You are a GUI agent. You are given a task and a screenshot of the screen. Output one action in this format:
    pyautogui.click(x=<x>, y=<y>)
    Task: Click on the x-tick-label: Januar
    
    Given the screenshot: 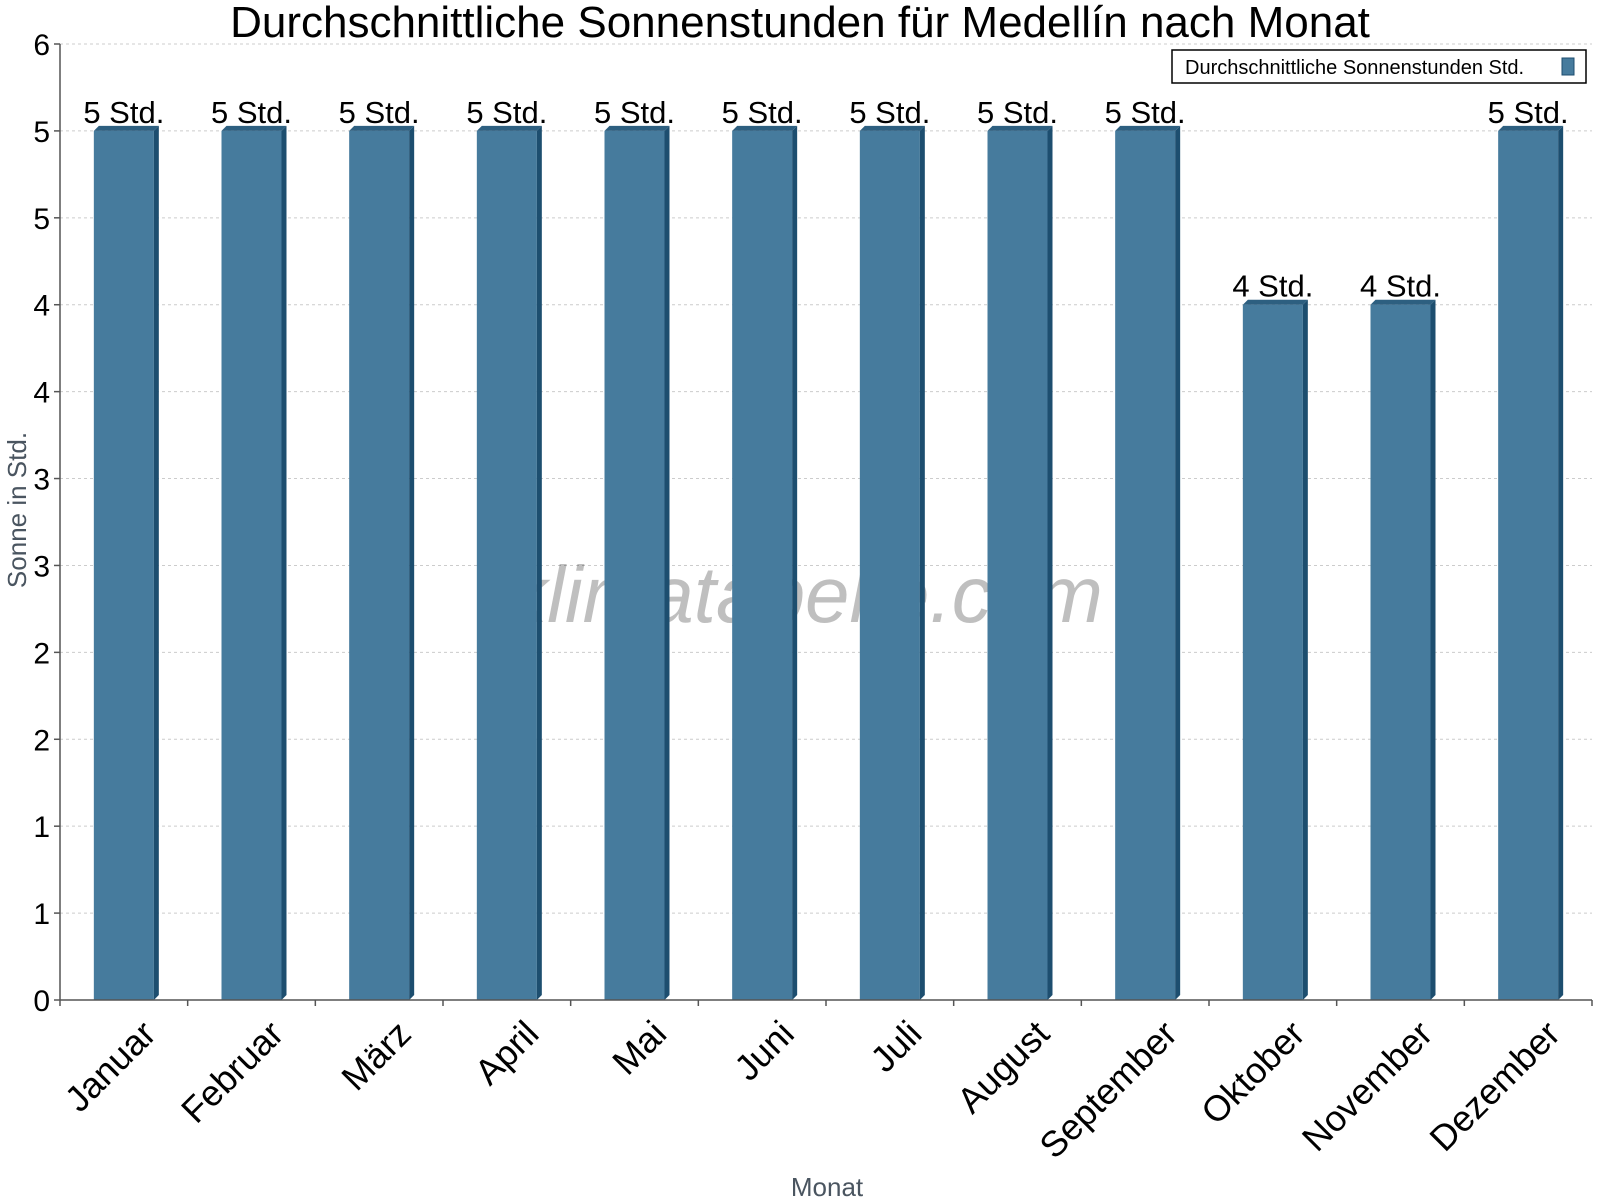 What is the action you would take?
    pyautogui.click(x=110, y=1066)
    